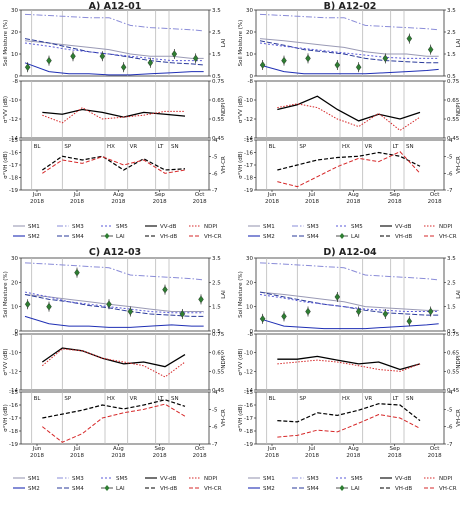  I want to click on legend-label: VH-CR, so click(448, 489).